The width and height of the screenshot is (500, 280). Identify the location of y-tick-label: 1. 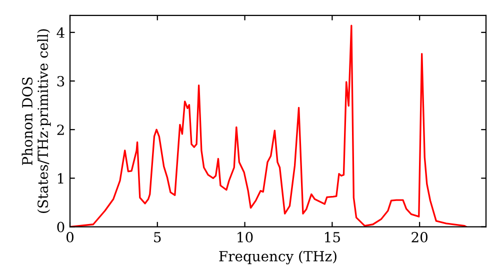
(61, 178).